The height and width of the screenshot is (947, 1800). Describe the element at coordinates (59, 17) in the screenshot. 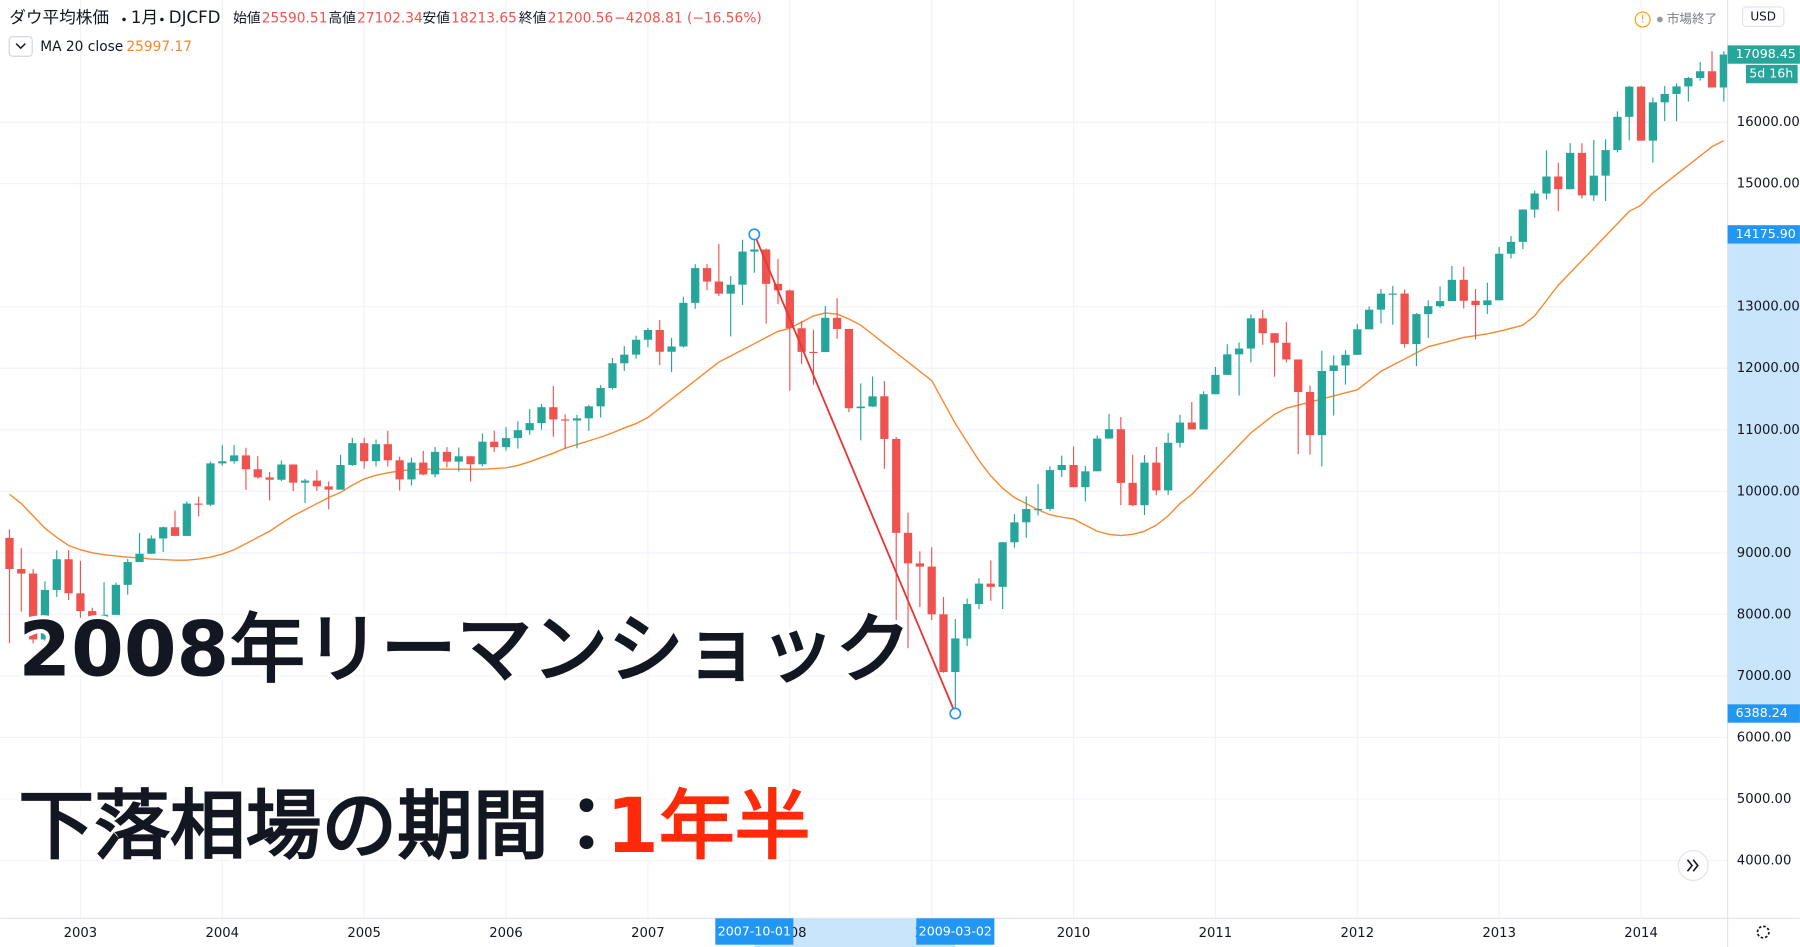

I see `symbol-title: ダウ平均株価` at that location.